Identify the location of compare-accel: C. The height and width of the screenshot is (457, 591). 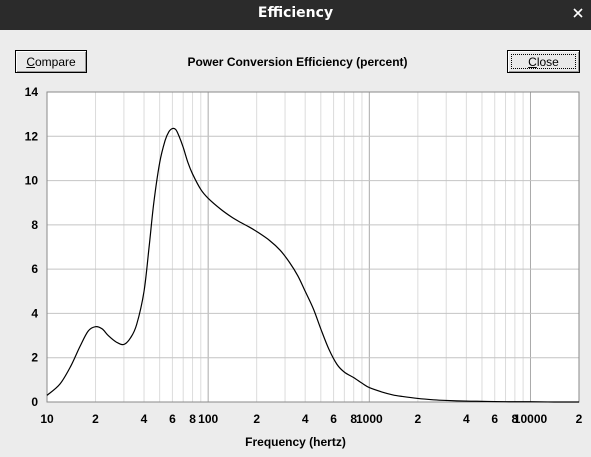
(30, 62).